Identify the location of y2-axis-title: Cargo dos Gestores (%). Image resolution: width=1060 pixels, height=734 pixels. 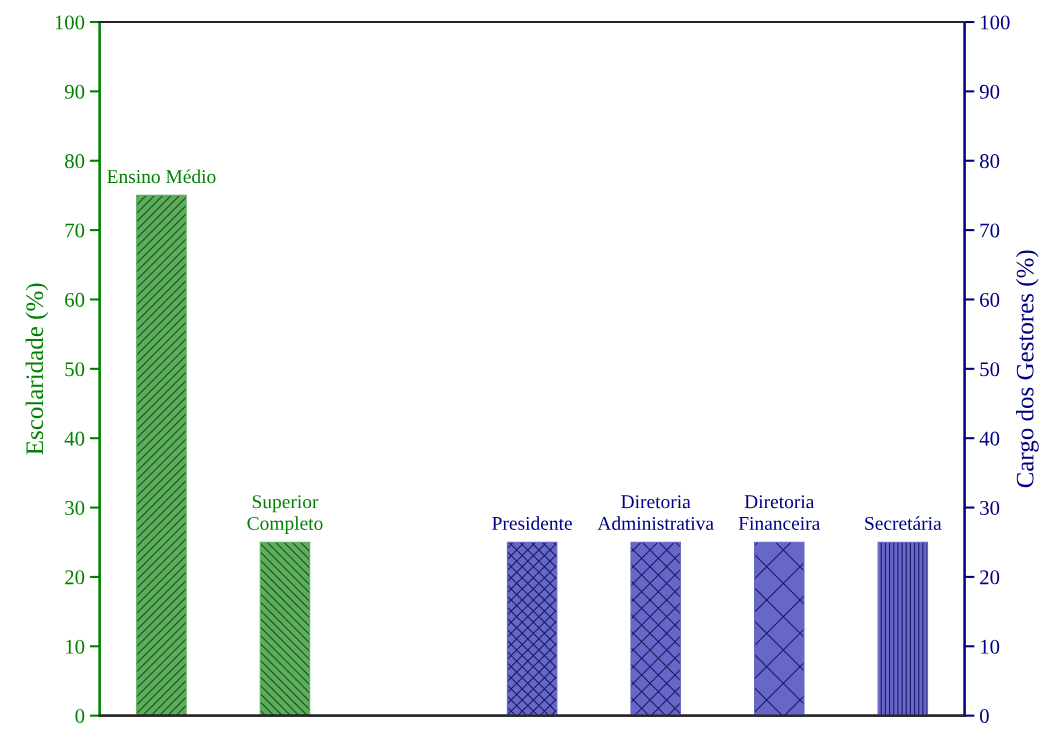
(1027, 369).